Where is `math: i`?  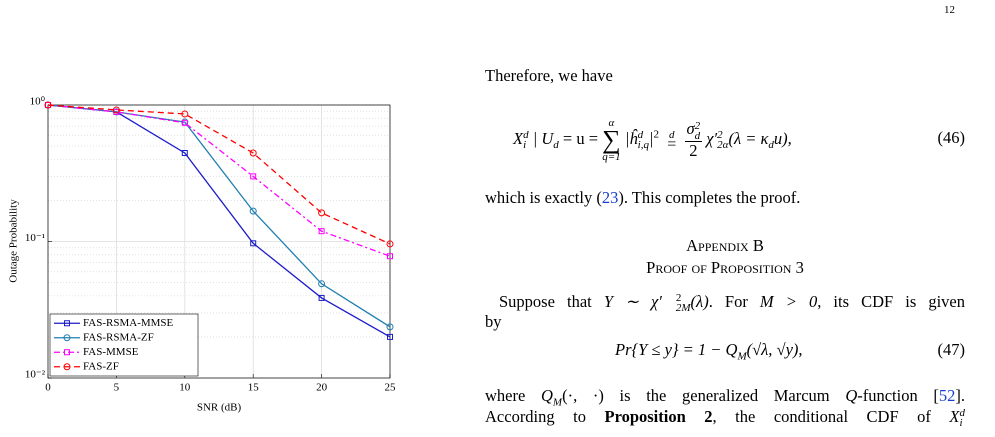 math: i is located at coordinates (961, 423).